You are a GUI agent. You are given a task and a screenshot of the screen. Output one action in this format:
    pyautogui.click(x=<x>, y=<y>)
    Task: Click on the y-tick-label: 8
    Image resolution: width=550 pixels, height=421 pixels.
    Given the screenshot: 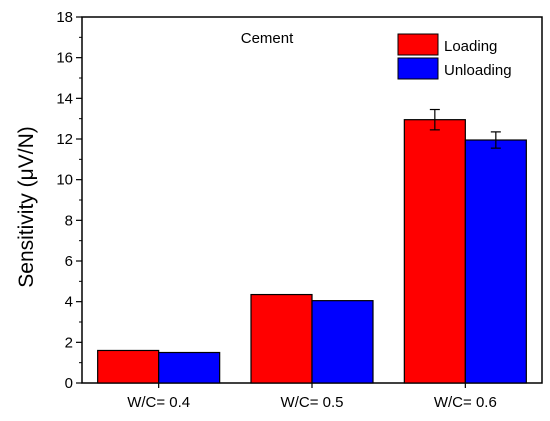 What is the action you would take?
    pyautogui.click(x=69, y=220)
    